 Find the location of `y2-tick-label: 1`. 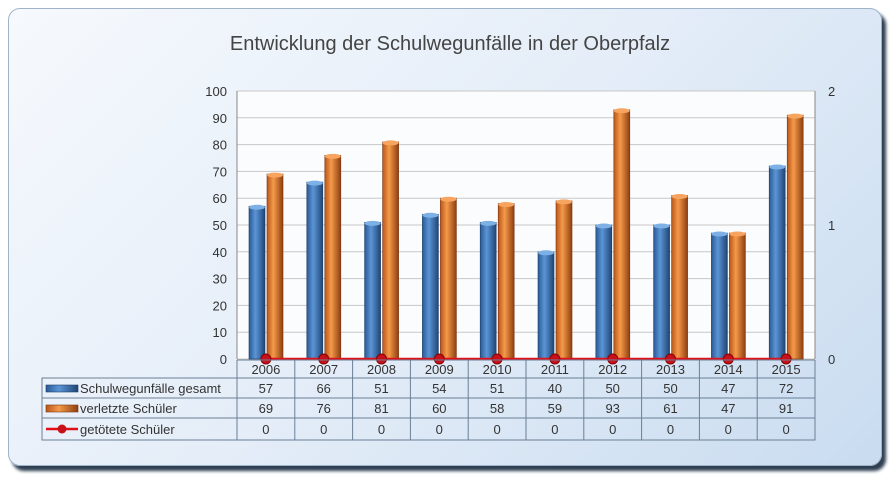

y2-tick-label: 1 is located at coordinates (831, 225).